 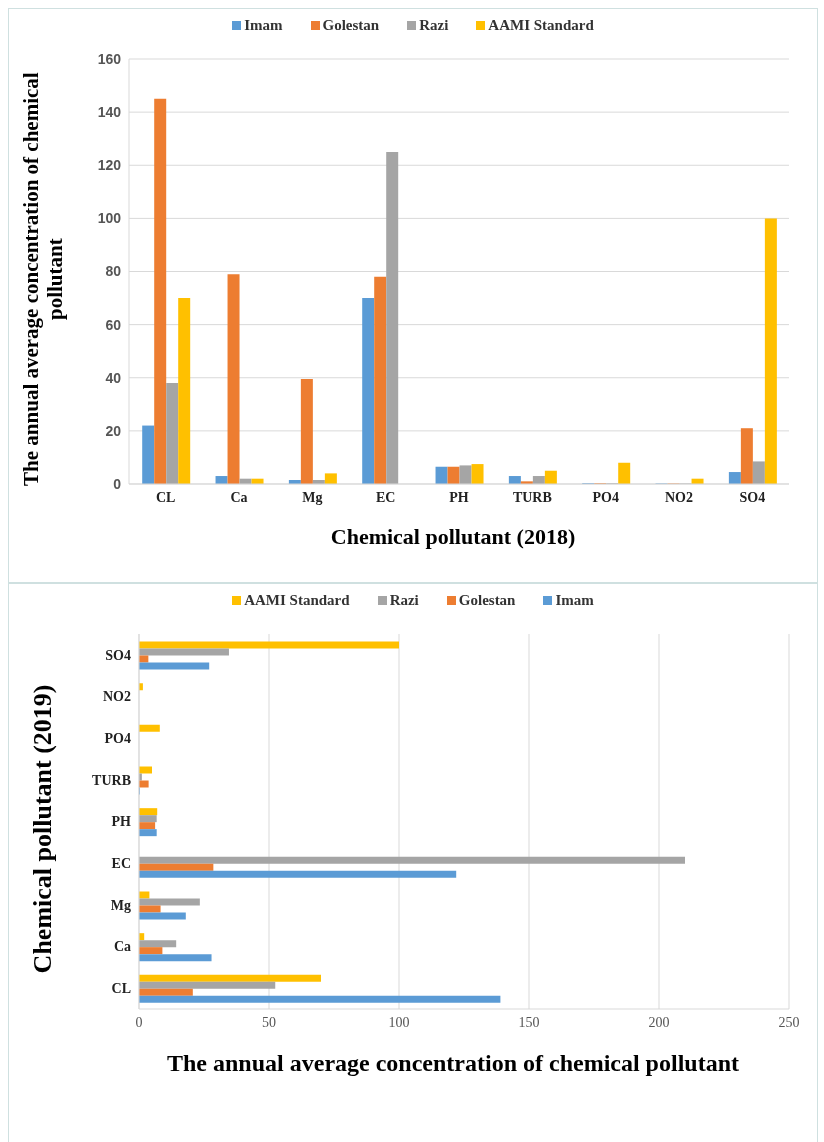 I want to click on x-axis-title: The annual average concentration of chemical pollutant, so click(x=453, y=1063).